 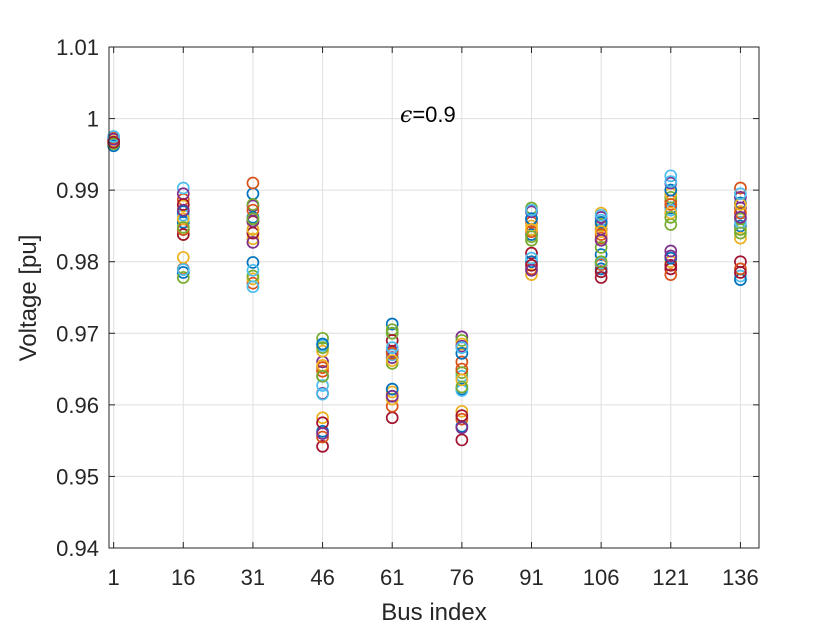 I want to click on epsilon-annotation: ϵ=0.9, so click(x=428, y=115).